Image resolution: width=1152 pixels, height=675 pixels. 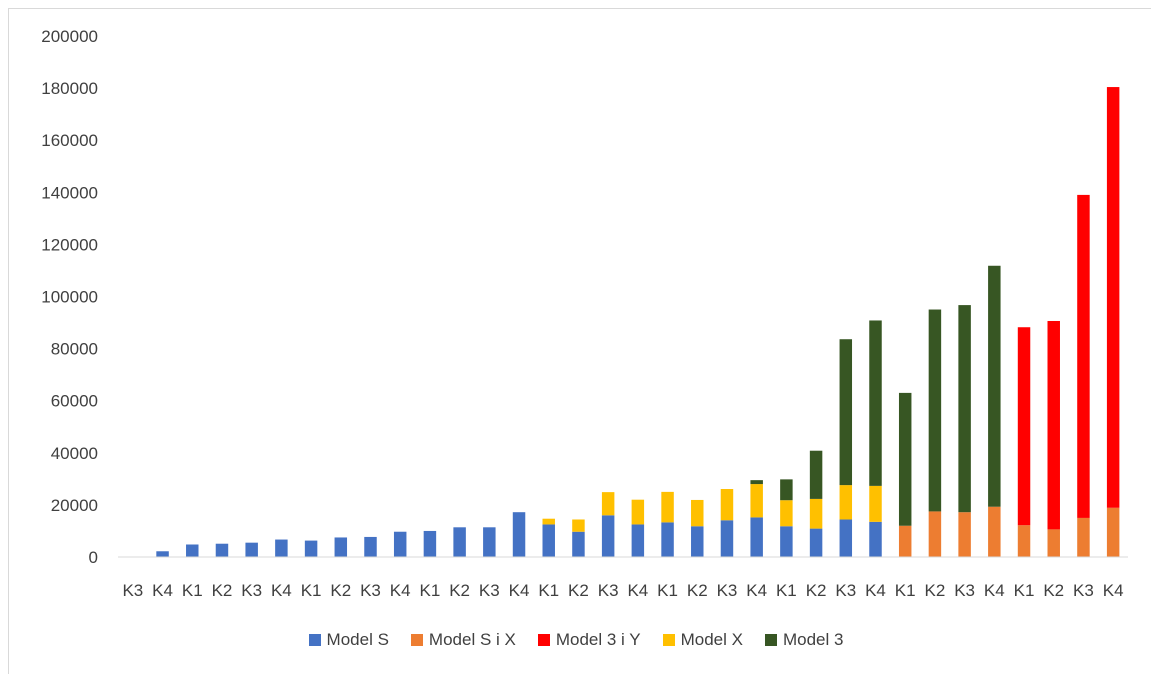 I want to click on y-tick-label: 100000, so click(x=69, y=297).